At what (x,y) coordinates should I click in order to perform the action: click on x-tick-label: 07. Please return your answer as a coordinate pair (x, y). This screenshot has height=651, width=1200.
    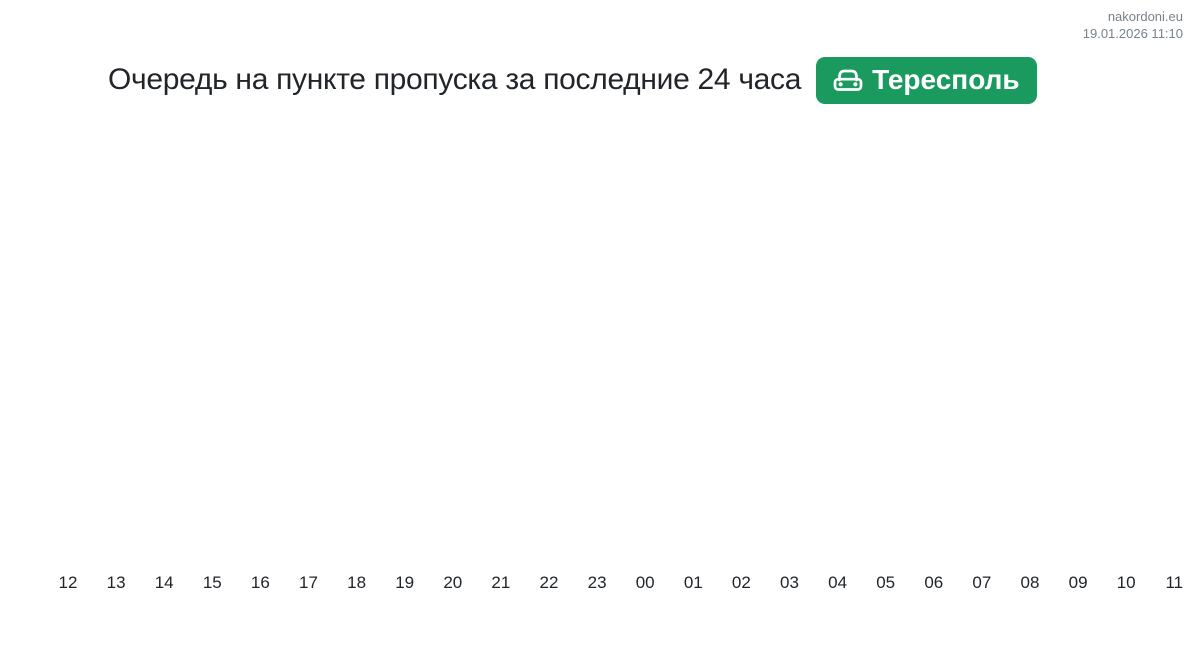
    Looking at the image, I should click on (982, 582).